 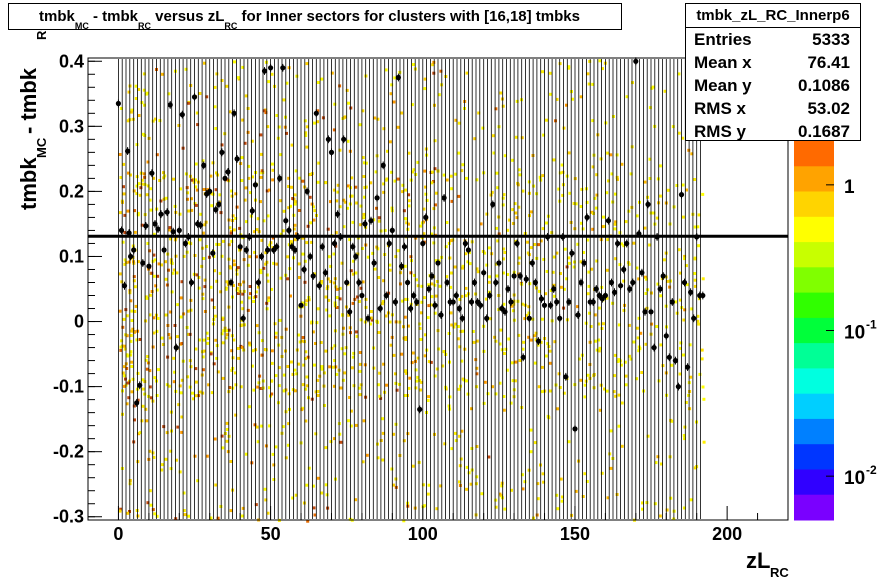 What do you see at coordinates (849, 187) in the screenshot?
I see `colorbar-tick-label: 1` at bounding box center [849, 187].